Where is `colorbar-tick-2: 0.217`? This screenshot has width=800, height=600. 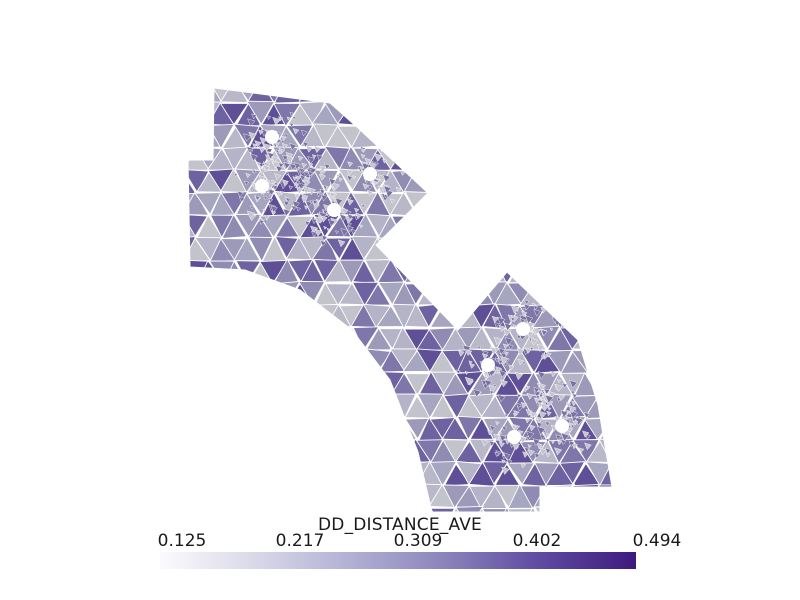
colorbar-tick-2: 0.217 is located at coordinates (300, 541).